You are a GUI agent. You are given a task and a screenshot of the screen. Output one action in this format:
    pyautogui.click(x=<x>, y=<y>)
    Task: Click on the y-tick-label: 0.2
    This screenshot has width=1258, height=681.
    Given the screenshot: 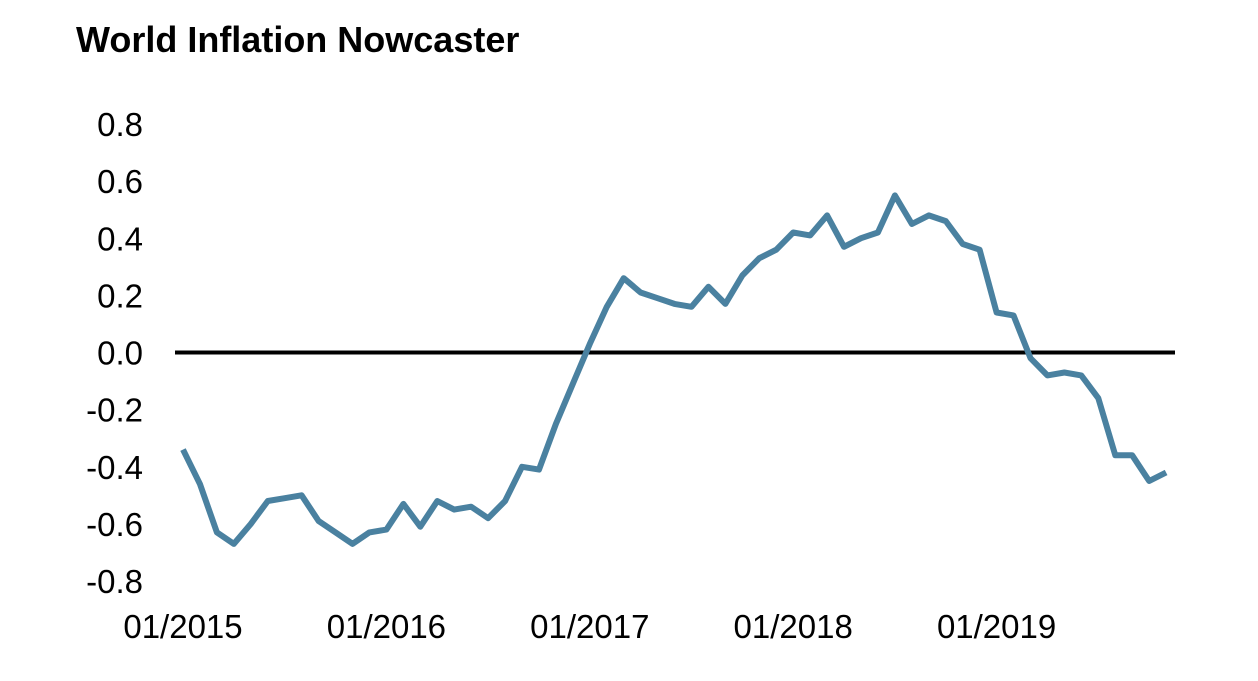 What is the action you would take?
    pyautogui.click(x=120, y=295)
    